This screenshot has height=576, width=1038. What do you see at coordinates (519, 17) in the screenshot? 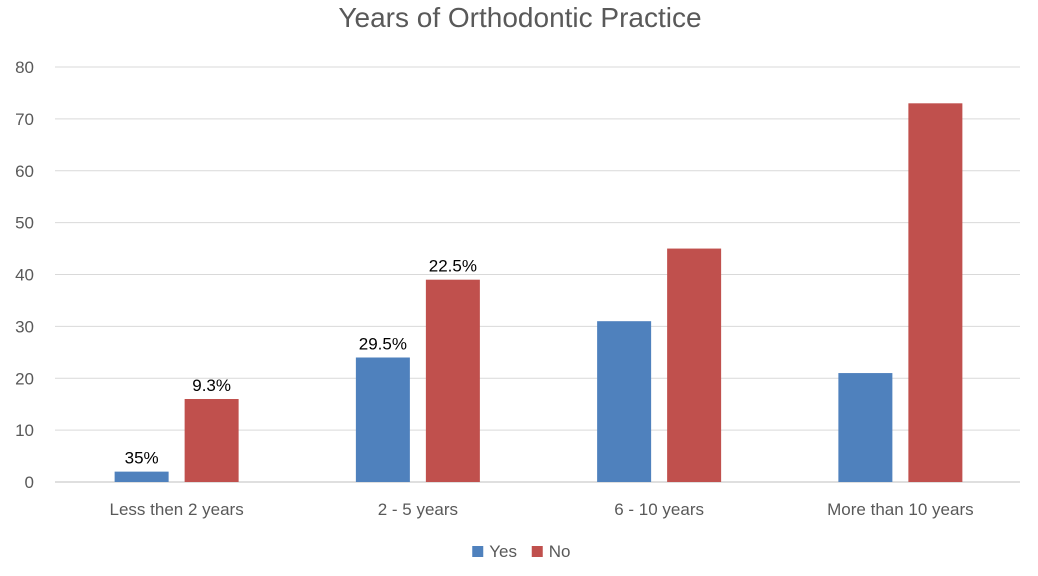
I see `chart-title: Years of Orthodontic Practice` at bounding box center [519, 17].